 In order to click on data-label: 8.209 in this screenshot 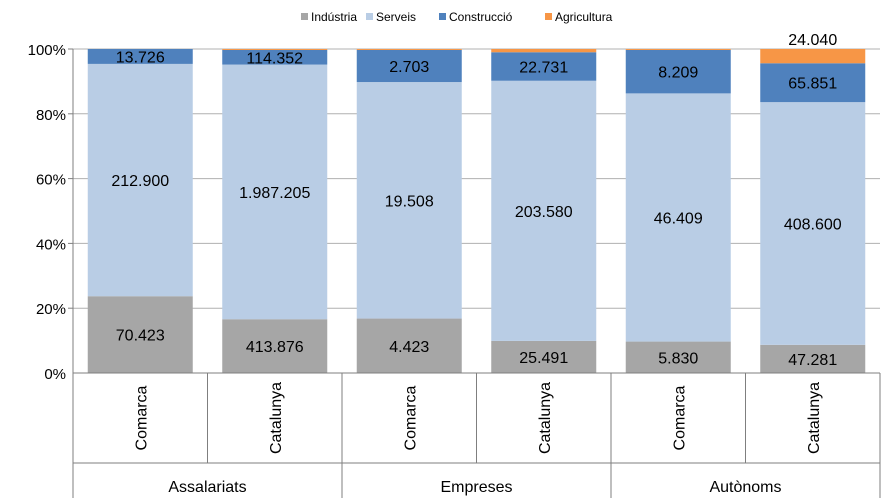, I will do `click(678, 73)`.